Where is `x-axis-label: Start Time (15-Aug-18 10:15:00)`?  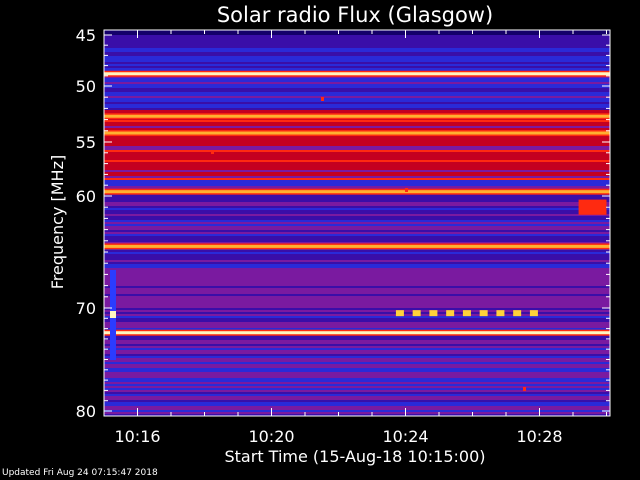
x-axis-label: Start Time (15-Aug-18 10:15:00) is located at coordinates (355, 456).